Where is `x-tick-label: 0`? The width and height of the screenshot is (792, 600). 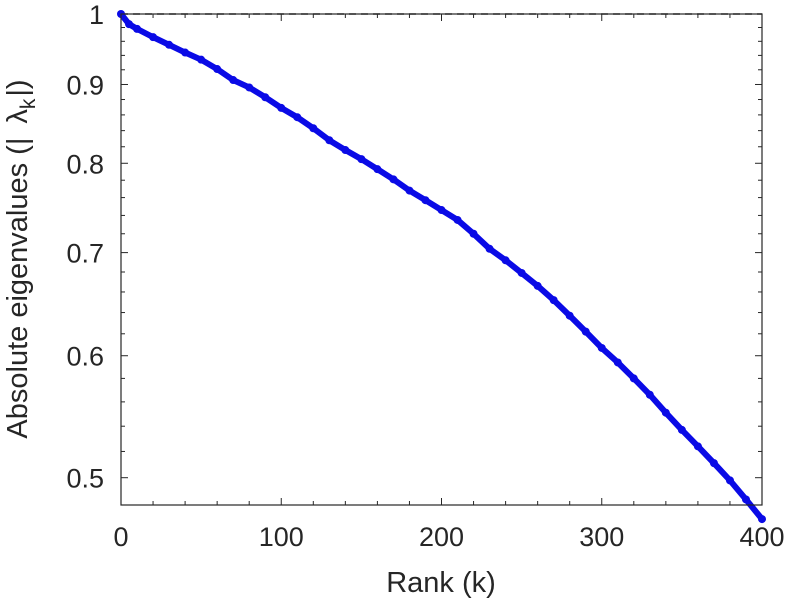
x-tick-label: 0 is located at coordinates (120, 537).